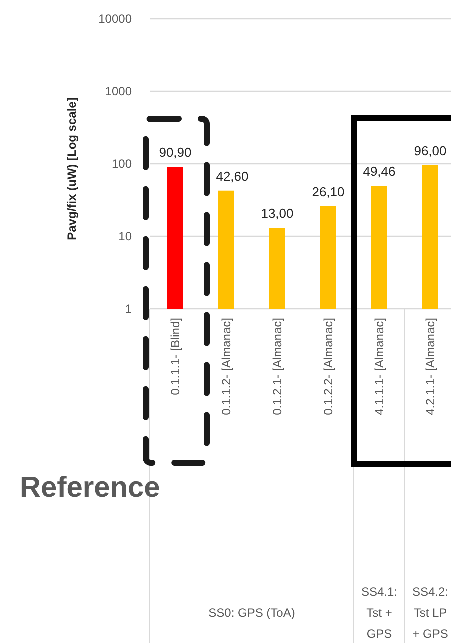 The height and width of the screenshot is (643, 451). What do you see at coordinates (128, 309) in the screenshot?
I see `y-tick-label: 1` at bounding box center [128, 309].